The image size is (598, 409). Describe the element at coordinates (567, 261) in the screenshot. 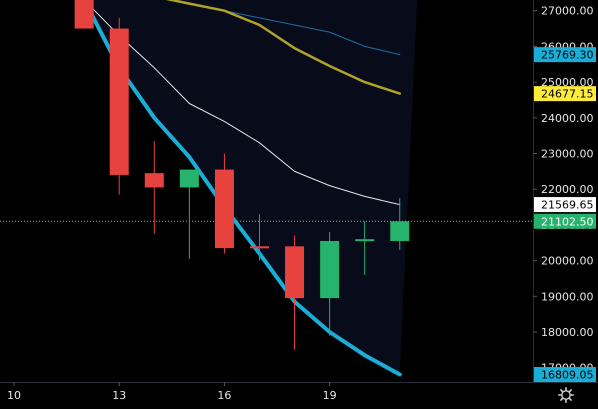

I see `price-tick-label: 20000.00` at that location.